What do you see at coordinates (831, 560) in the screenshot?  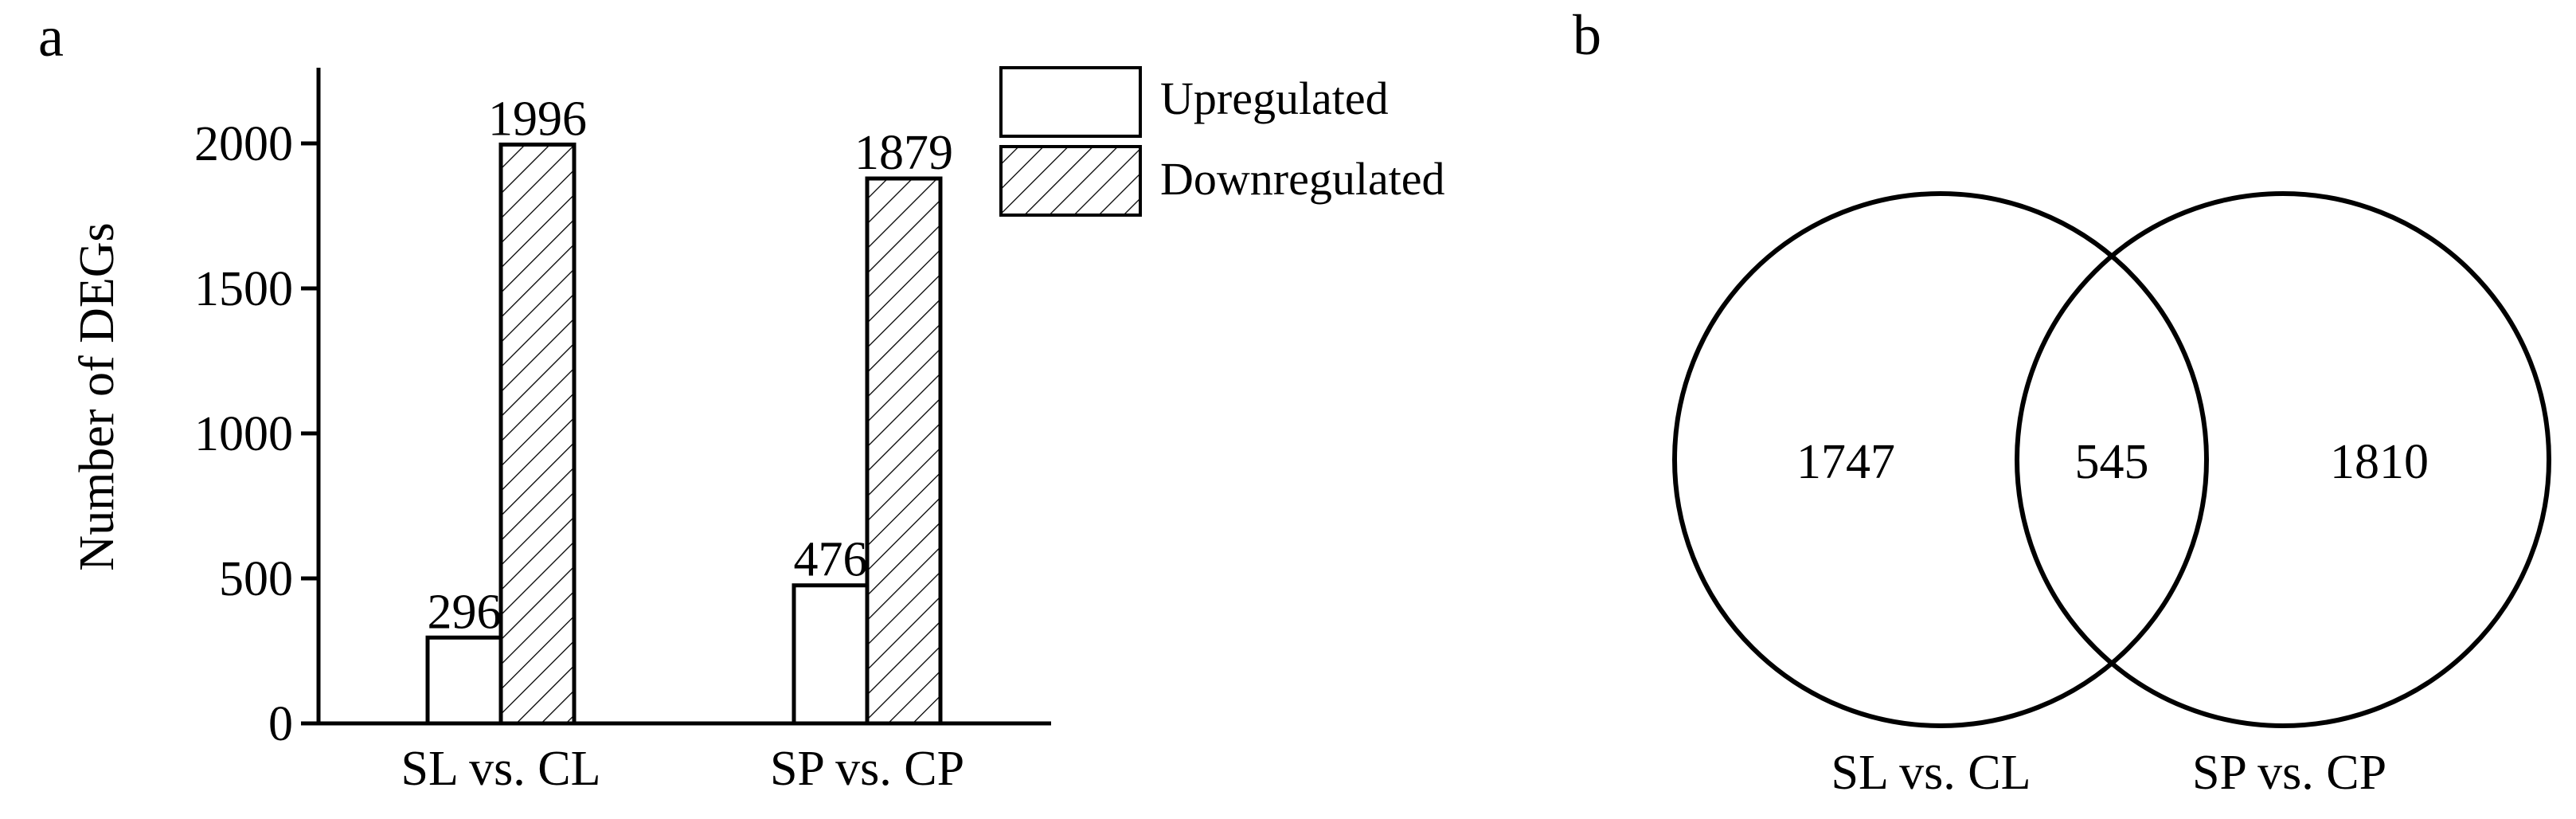 I see `bar-value-label: 476` at bounding box center [831, 560].